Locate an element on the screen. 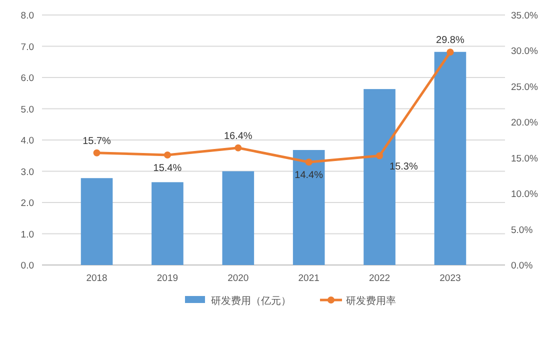 This screenshot has width=550, height=347. data-label: 15.4% is located at coordinates (167, 168).